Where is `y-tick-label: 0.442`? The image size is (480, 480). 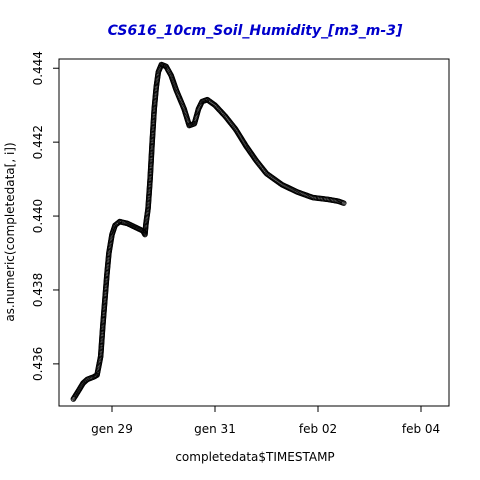 y-tick-label: 0.442 is located at coordinates (38, 142).